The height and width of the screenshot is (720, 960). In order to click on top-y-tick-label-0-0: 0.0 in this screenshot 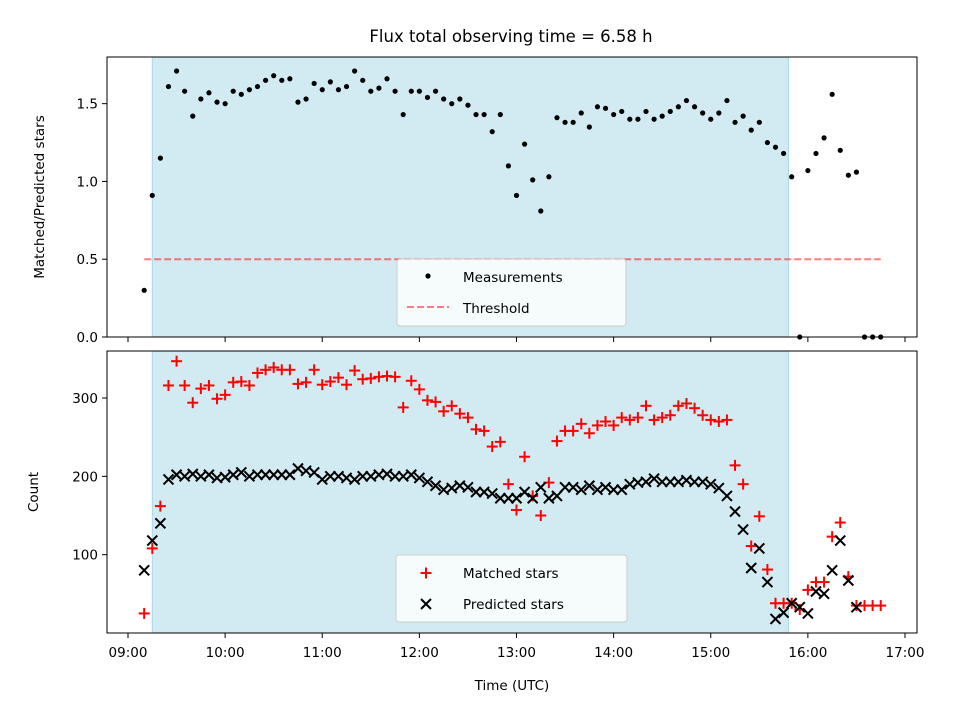, I will do `click(87, 338)`.